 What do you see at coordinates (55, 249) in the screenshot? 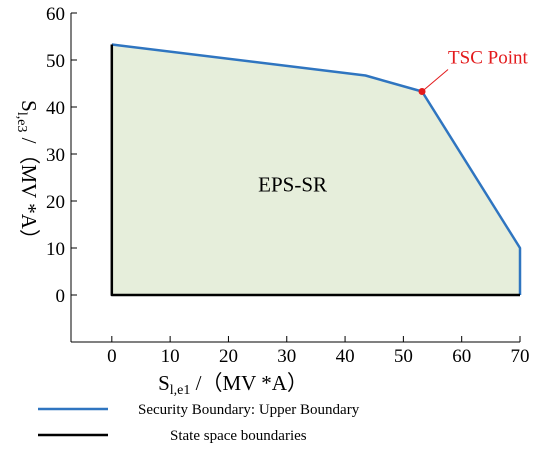
I see `y-tick-label: 10` at bounding box center [55, 249].